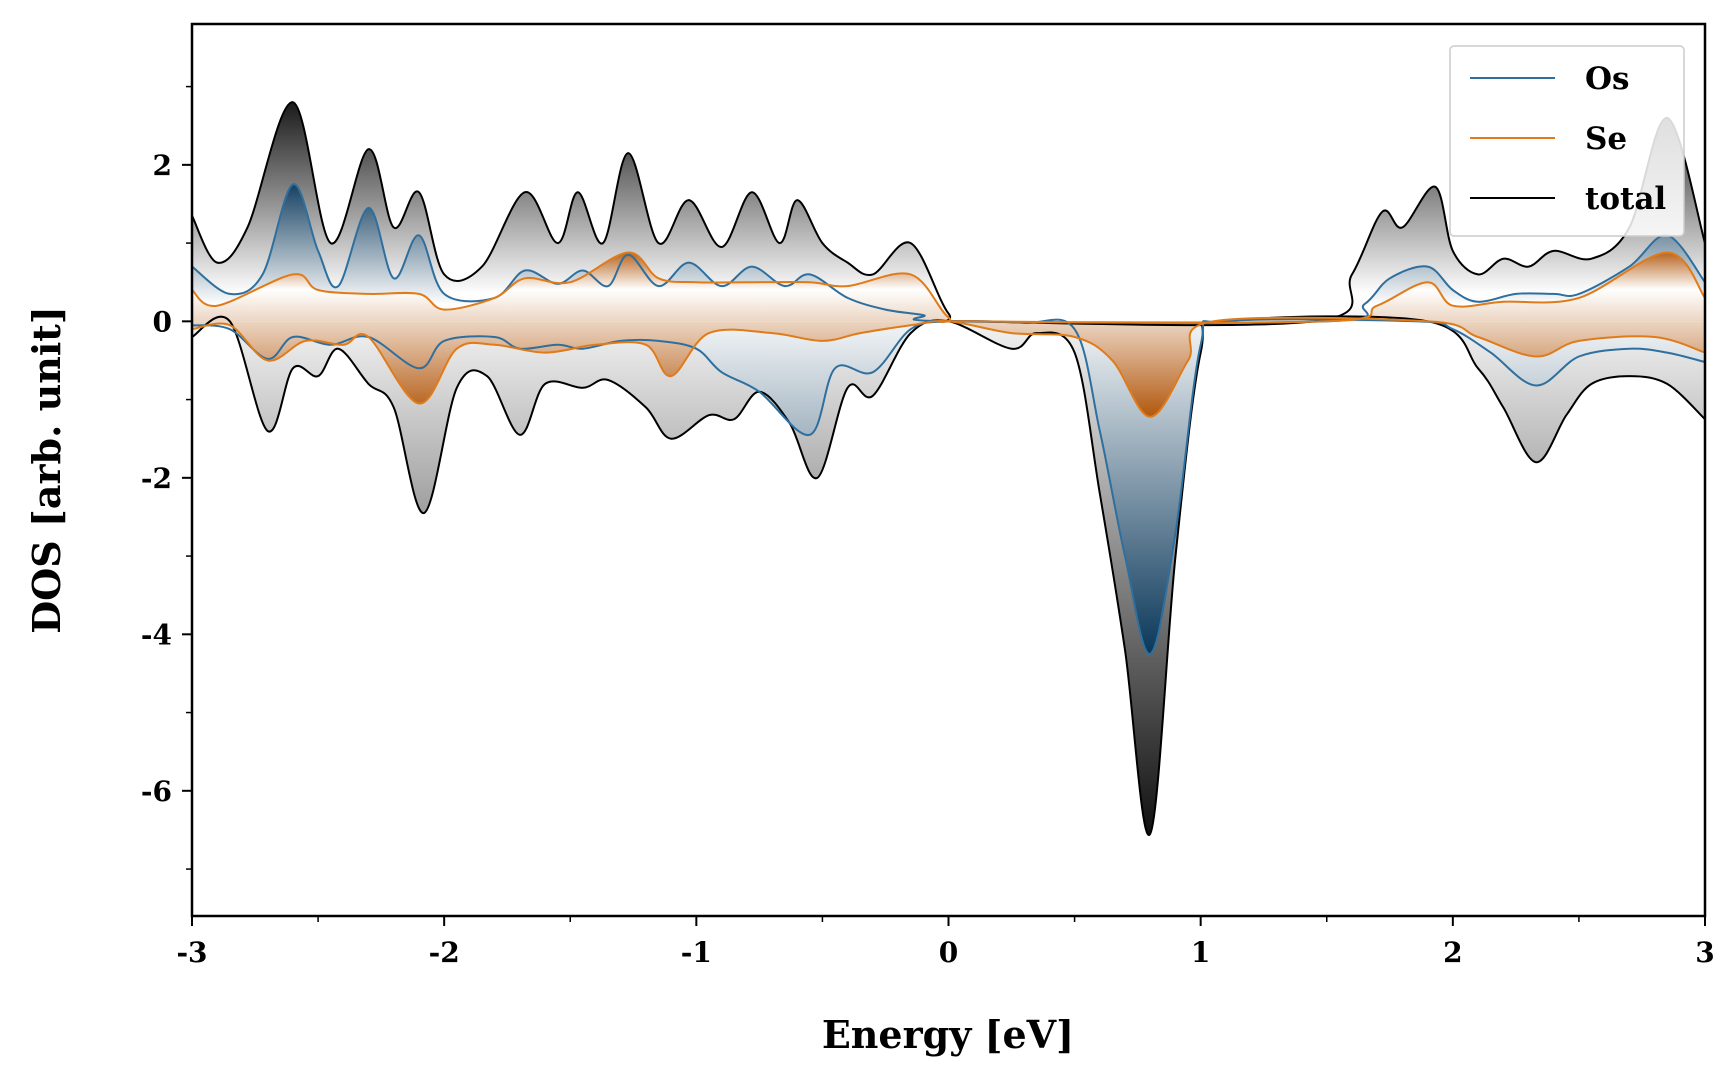 The width and height of the screenshot is (1728, 1080). I want to click on fill-se-spin-up, so click(948, 287).